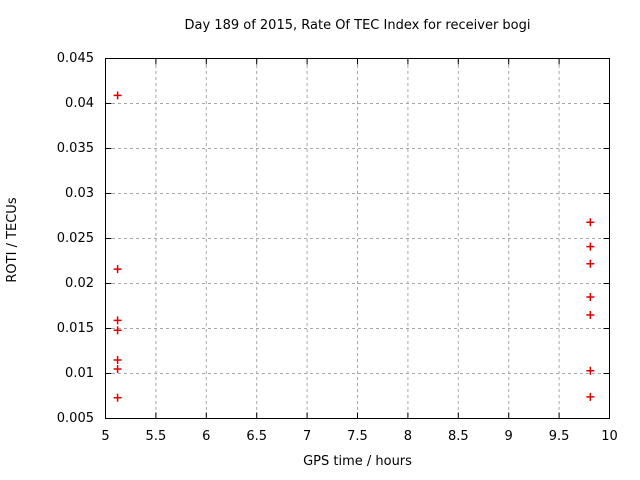 The height and width of the screenshot is (480, 640). I want to click on x-tick-label: 8, so click(408, 436).